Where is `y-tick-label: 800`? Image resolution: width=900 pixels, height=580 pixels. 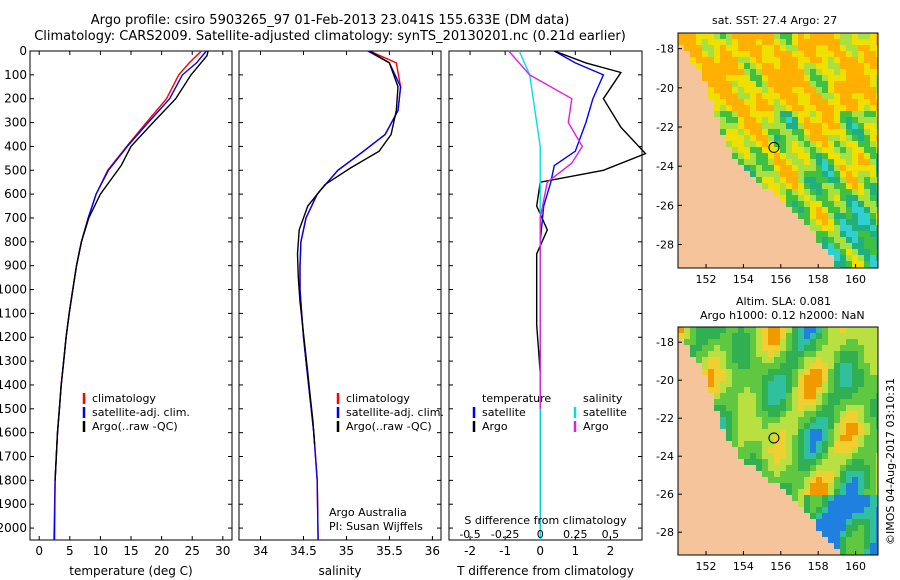 y-tick-label: 800 is located at coordinates (15, 242).